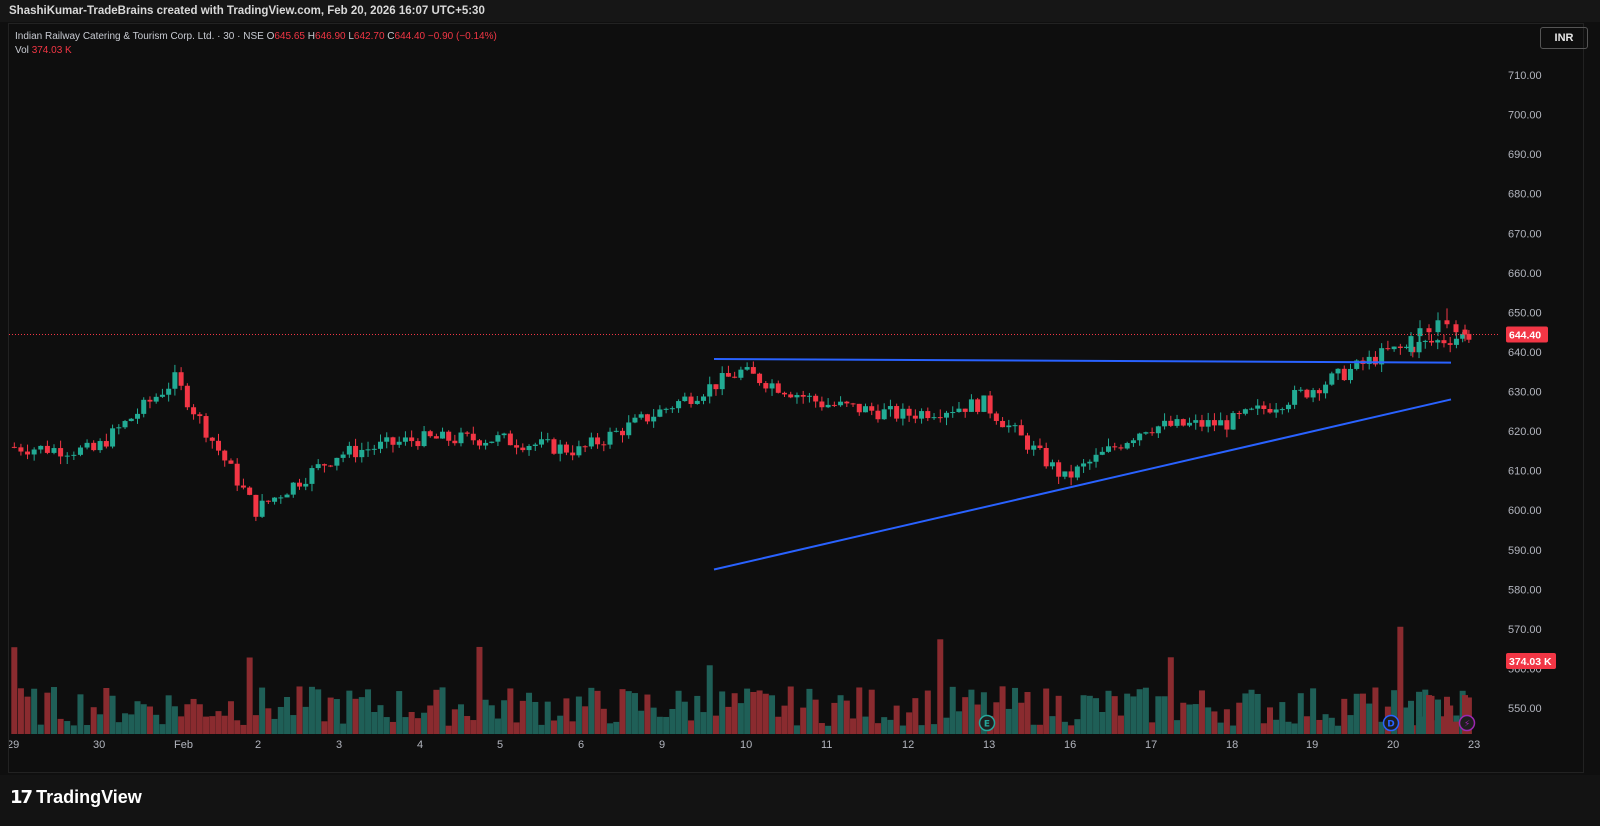 The width and height of the screenshot is (1600, 826). I want to click on price-tick: 650.00, so click(1525, 313).